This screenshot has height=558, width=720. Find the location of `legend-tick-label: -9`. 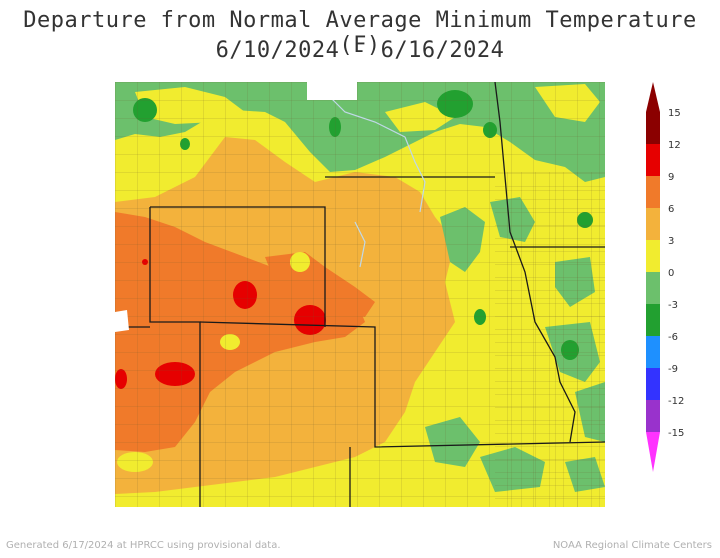

legend-tick-label: -9 is located at coordinates (673, 369).